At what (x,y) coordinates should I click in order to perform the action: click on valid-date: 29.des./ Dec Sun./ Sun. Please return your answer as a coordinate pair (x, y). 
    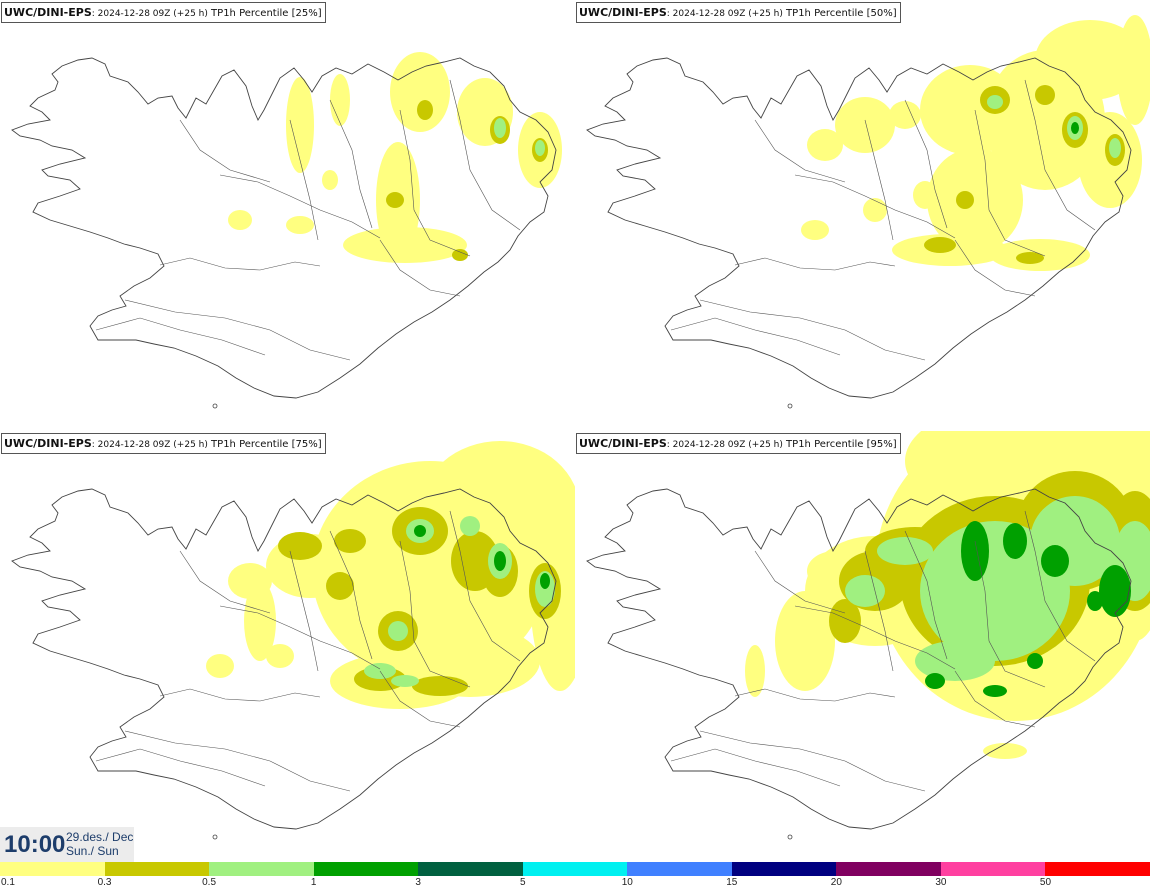
    Looking at the image, I should click on (99, 844).